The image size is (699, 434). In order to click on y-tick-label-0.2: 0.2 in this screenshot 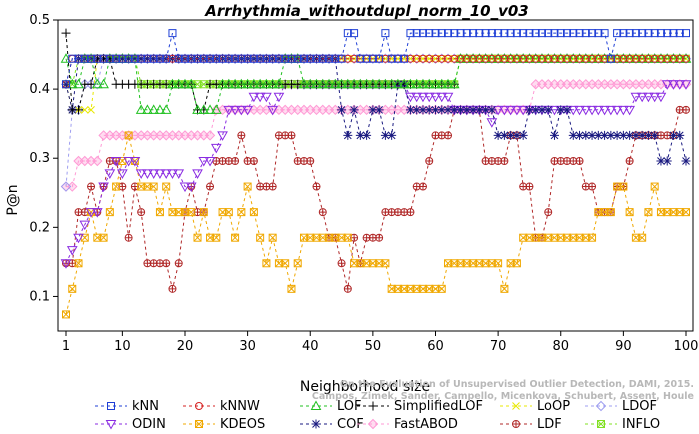, I will do `click(39, 227)`.